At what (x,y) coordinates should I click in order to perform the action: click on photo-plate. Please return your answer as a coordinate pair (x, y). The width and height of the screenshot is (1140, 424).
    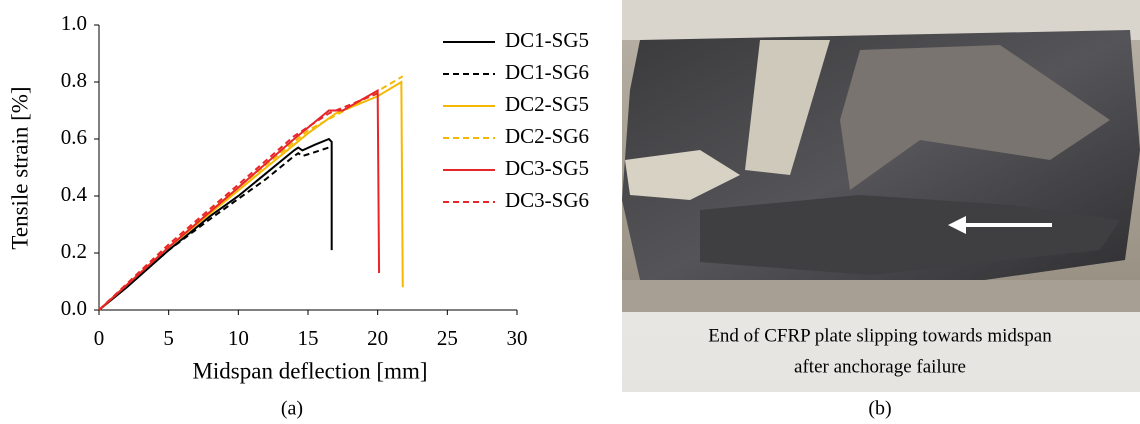
    Looking at the image, I should click on (910, 235).